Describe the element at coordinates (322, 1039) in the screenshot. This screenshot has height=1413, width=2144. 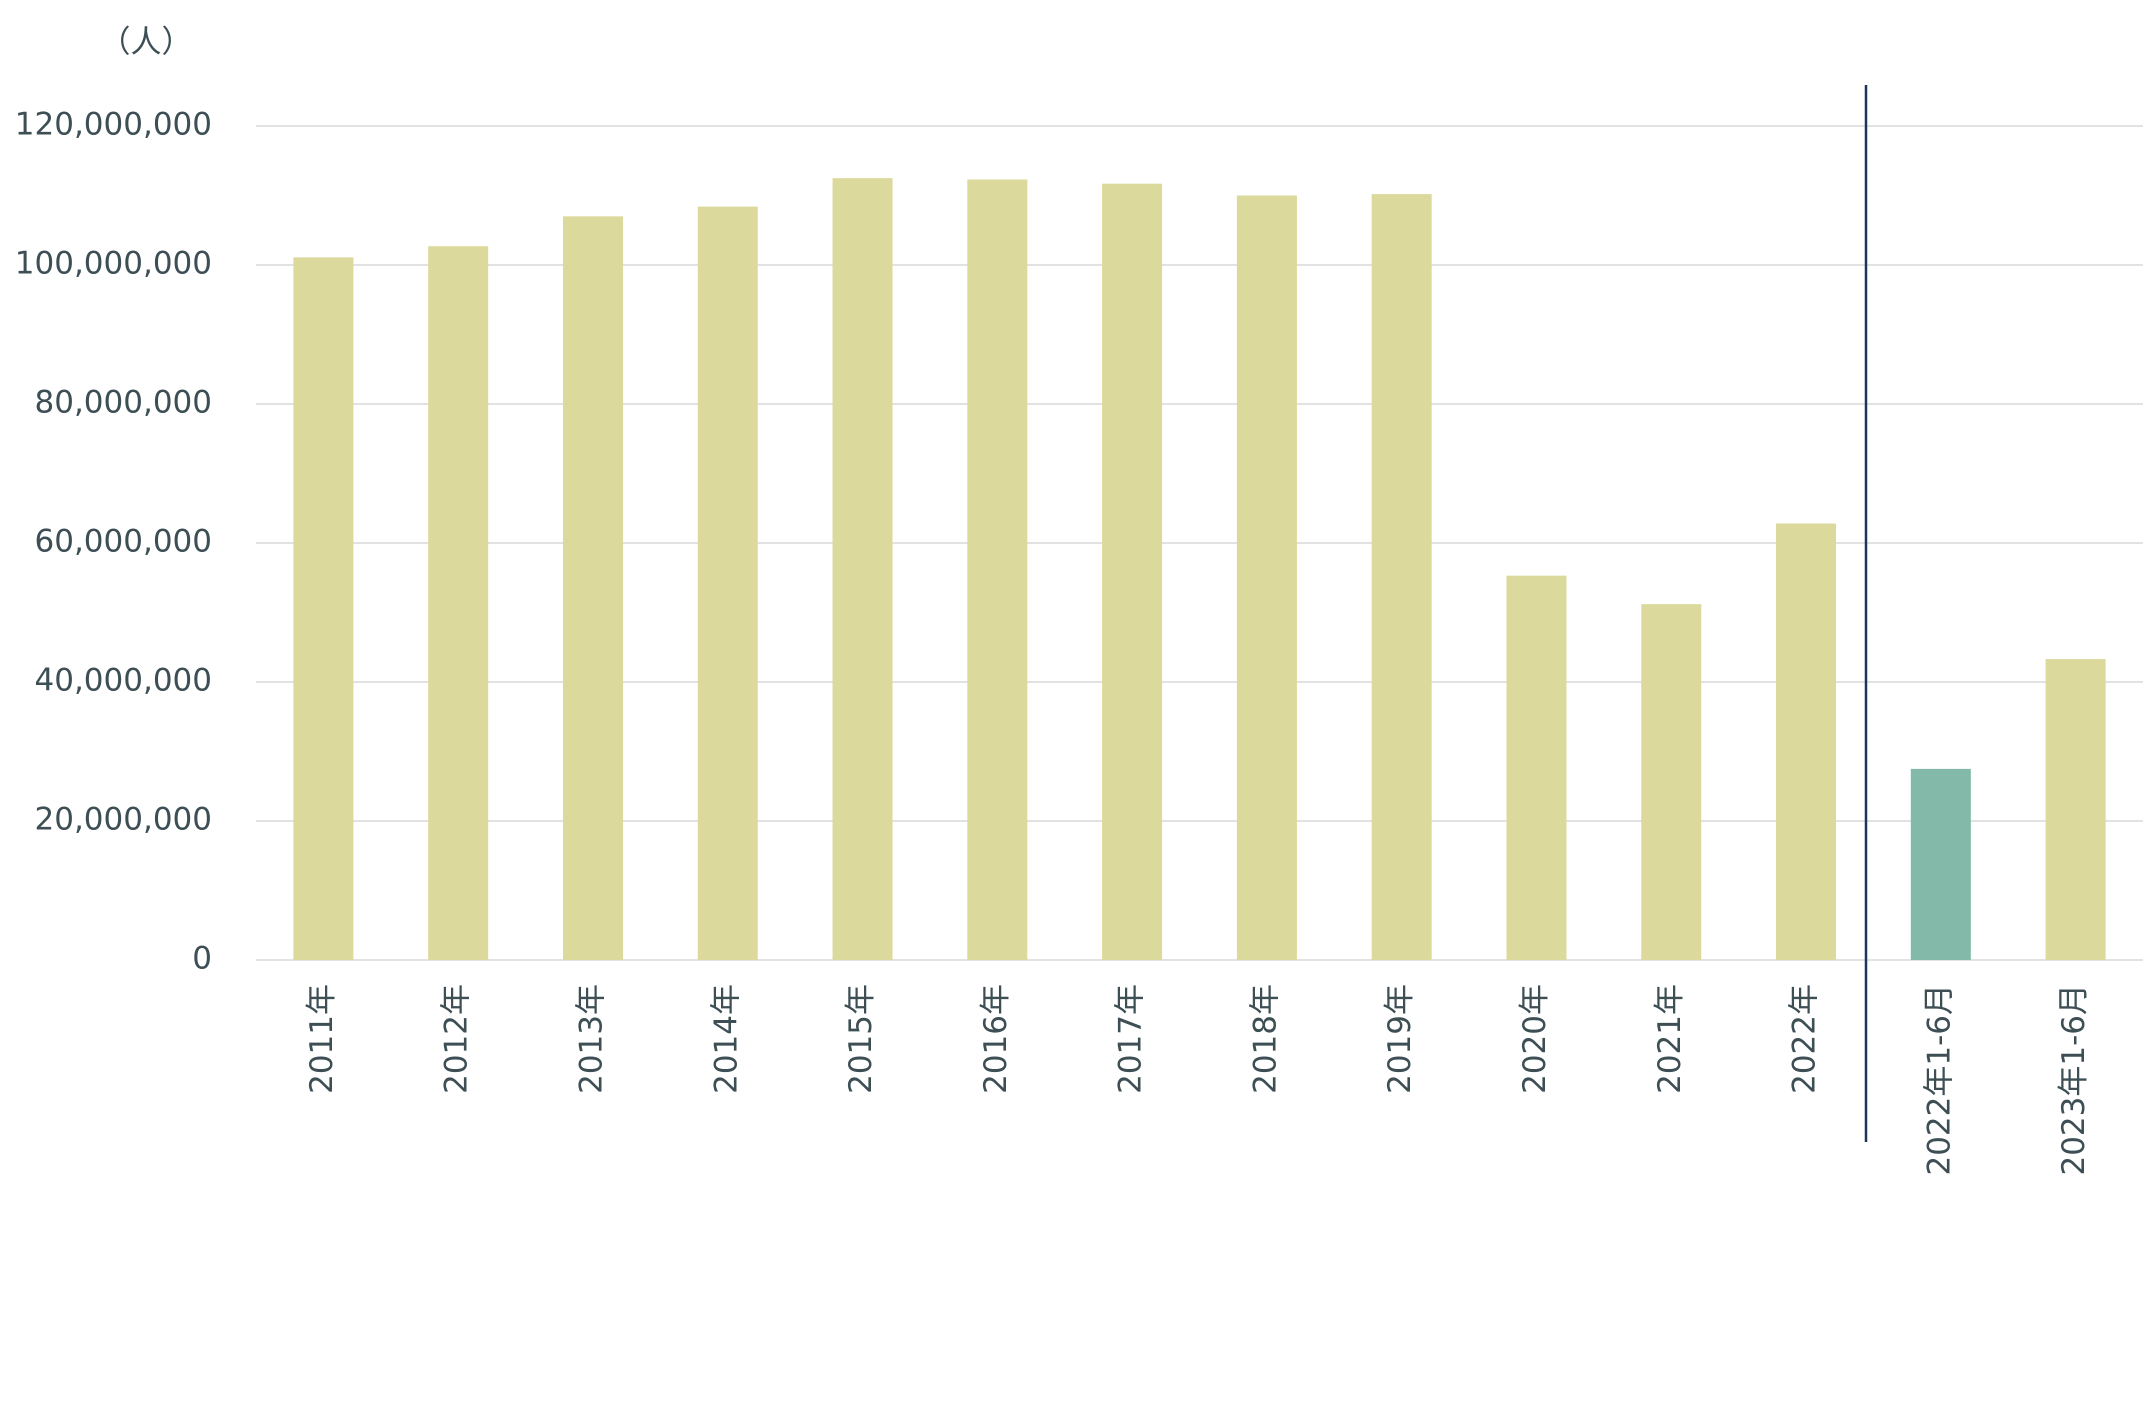
I see `x-tick-label: 2011年` at that location.